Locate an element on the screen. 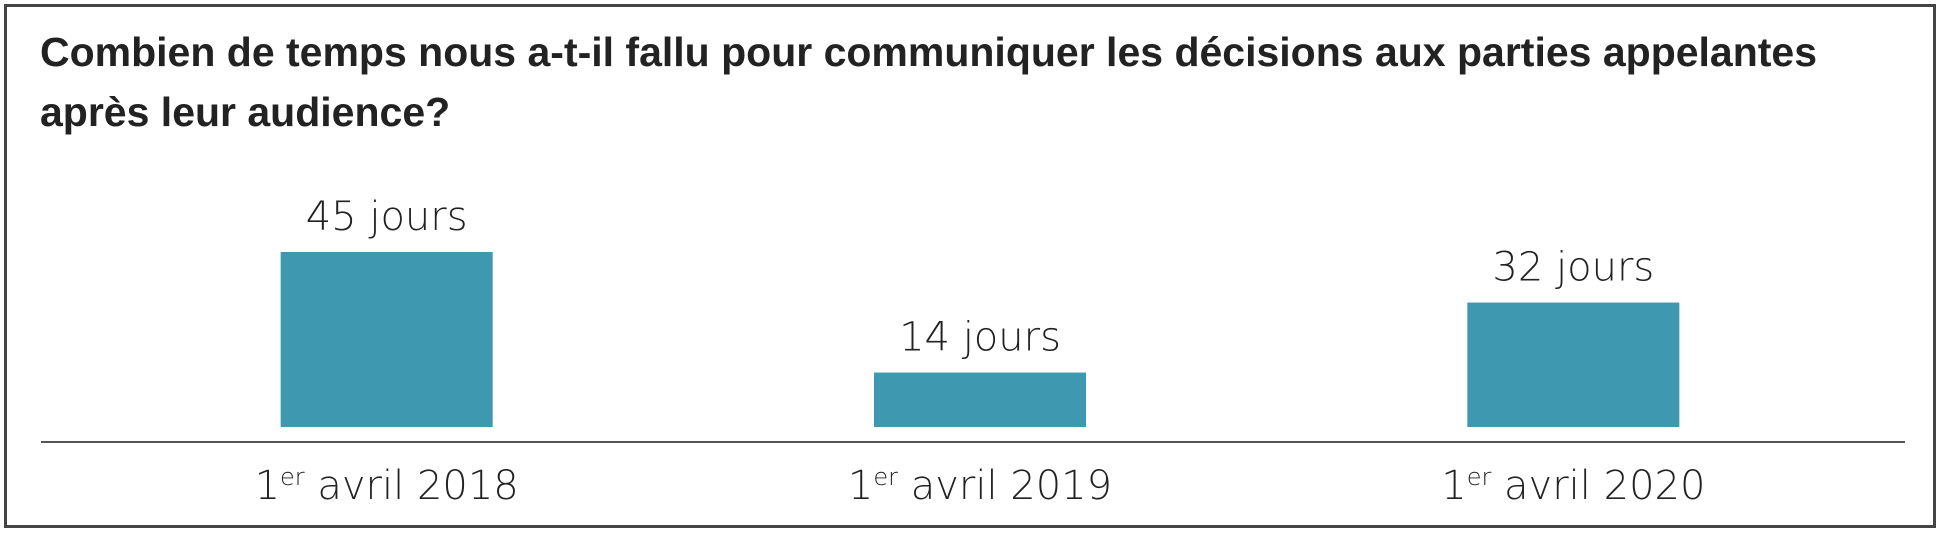 The width and height of the screenshot is (1946, 536). value-label: 45 jours is located at coordinates (387, 217).